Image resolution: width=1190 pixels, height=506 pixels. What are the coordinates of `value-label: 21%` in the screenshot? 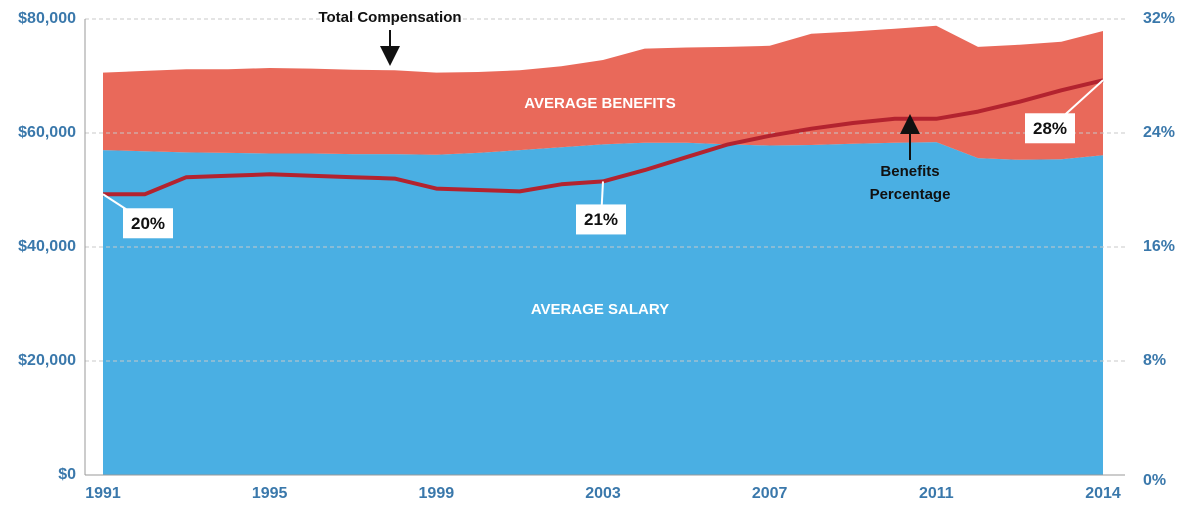 It's located at (601, 219).